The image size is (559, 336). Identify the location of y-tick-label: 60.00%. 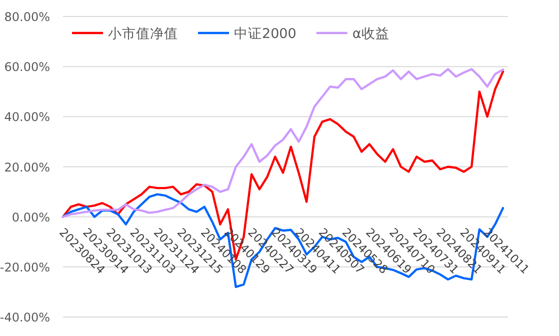
(27, 67).